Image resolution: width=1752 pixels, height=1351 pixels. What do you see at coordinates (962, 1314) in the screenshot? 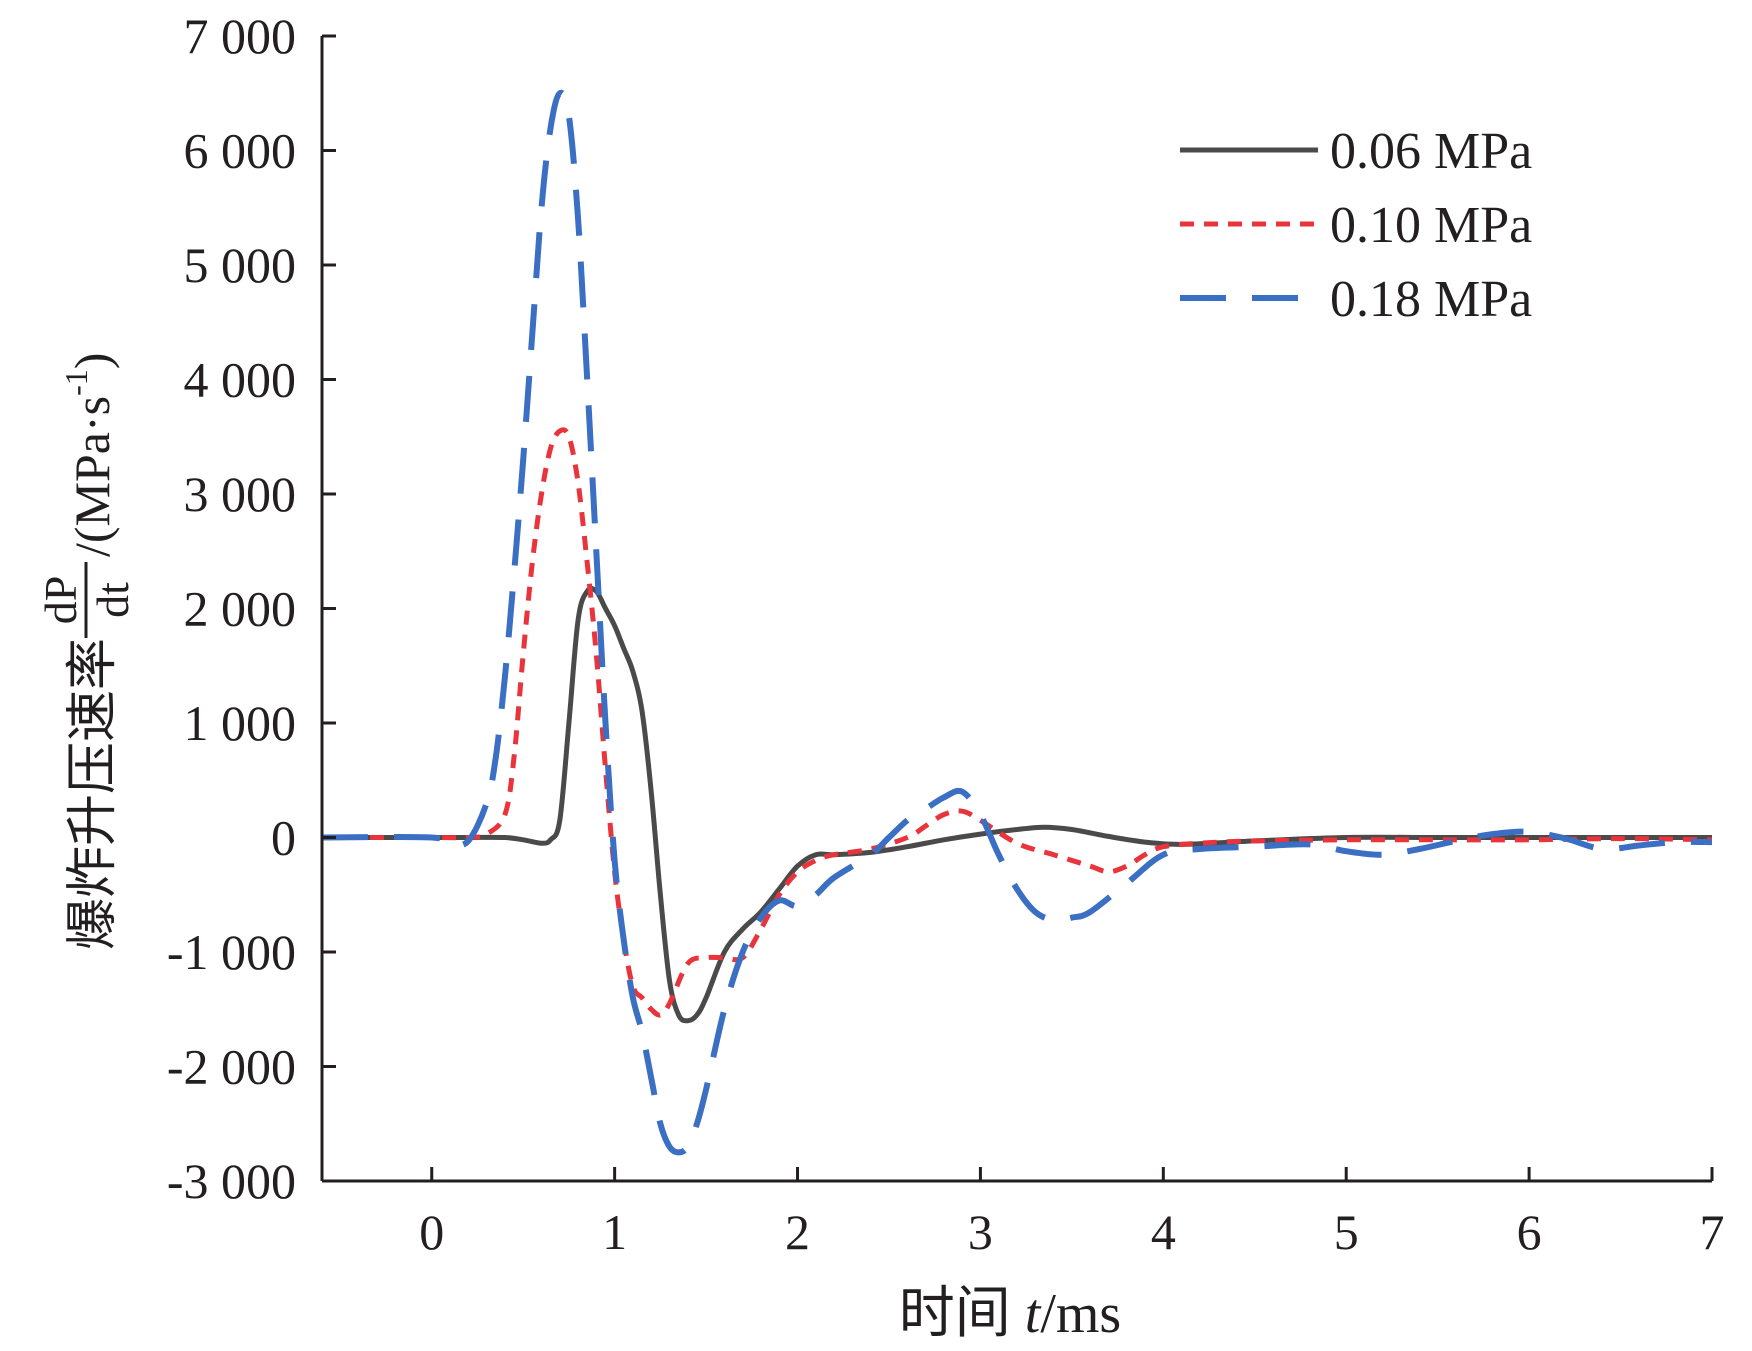
I see `x-axis-title-prefix: 时间` at bounding box center [962, 1314].